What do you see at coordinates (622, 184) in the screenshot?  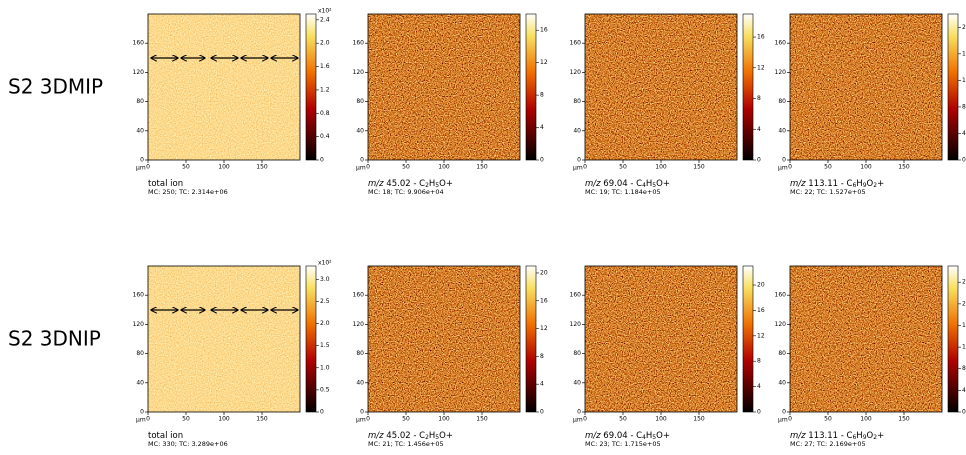 I see `caption-formula: 69.04 - C` at bounding box center [622, 184].